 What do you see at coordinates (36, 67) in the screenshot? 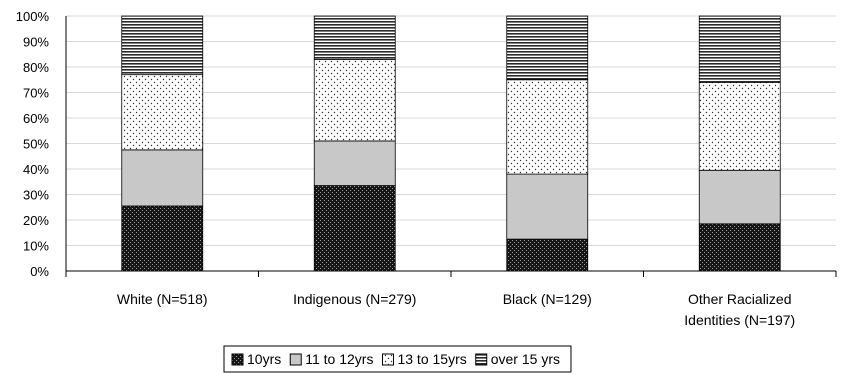
I see `y-tick-label: 80%` at bounding box center [36, 67].